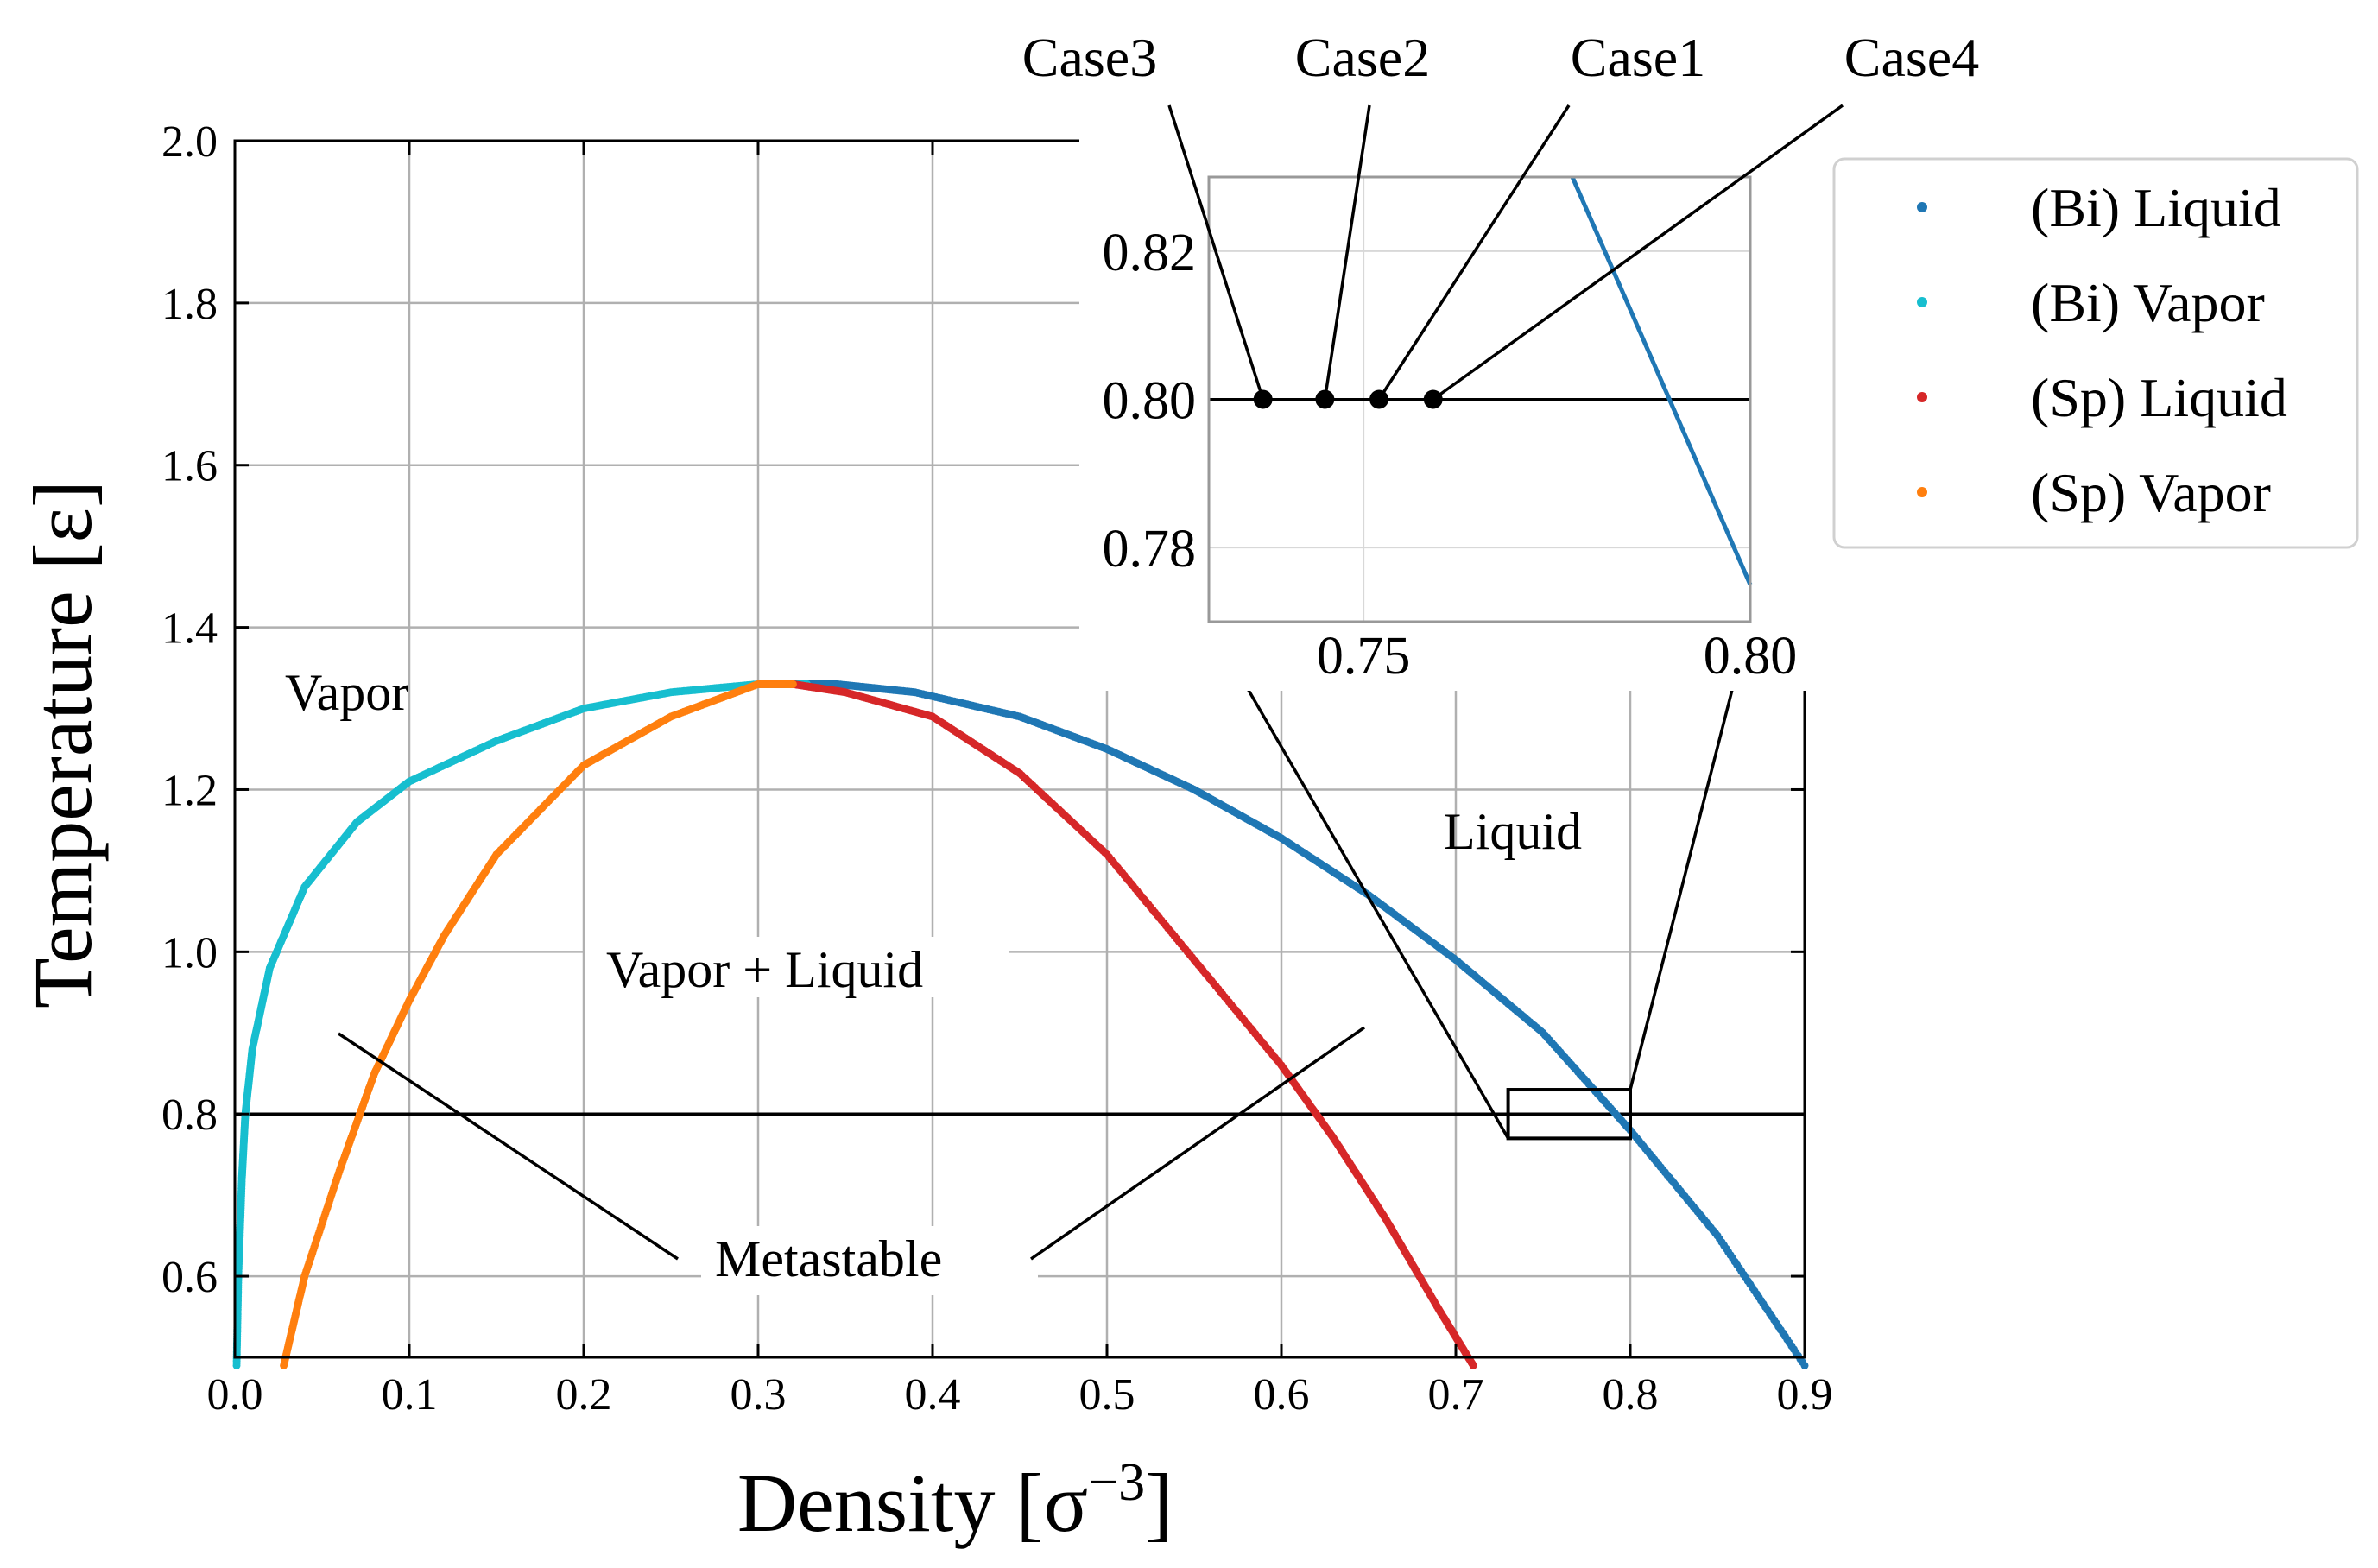 The height and width of the screenshot is (1568, 2378). What do you see at coordinates (189, 709) in the screenshot?
I see `main-ytick-labels: 0.6 0.8 1.0 1.2 1.4 1.6 1.8 2.0` at bounding box center [189, 709].